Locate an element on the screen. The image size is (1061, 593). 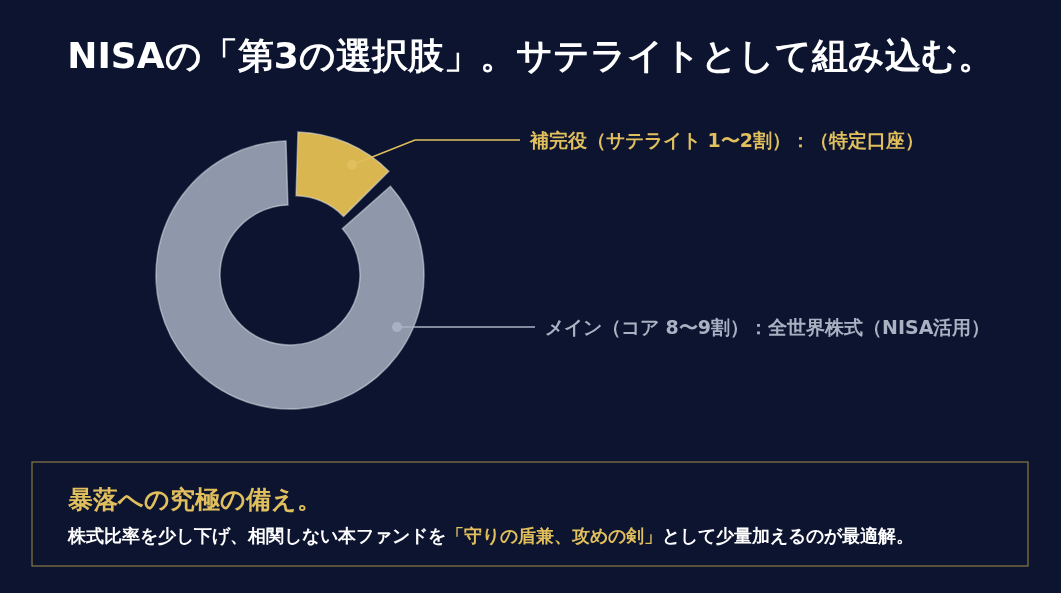
slice-label: 補完役（サテライト 1〜2割）：（特定口座） is located at coordinates (727, 139).